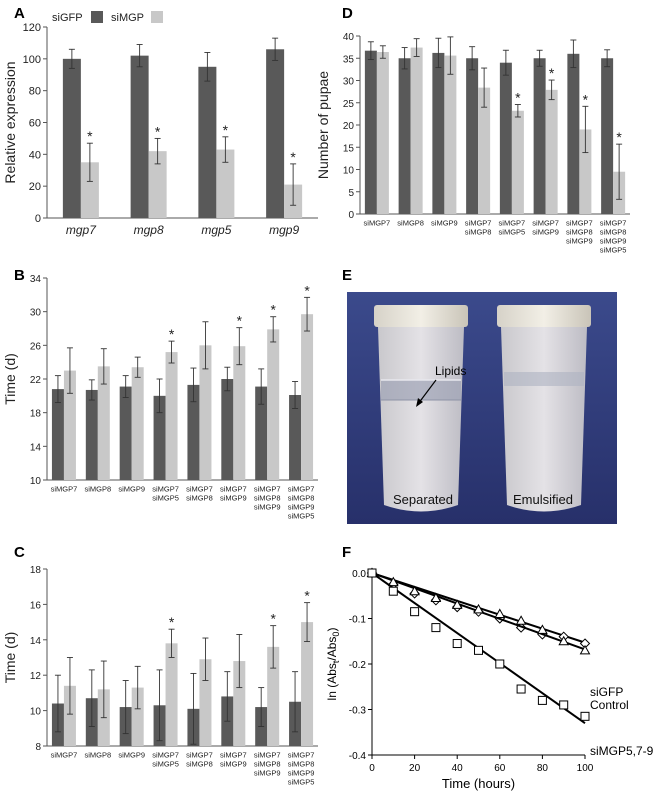  What do you see at coordinates (419, 402) in the screenshot?
I see `lipids-arrowhead` at bounding box center [419, 402].